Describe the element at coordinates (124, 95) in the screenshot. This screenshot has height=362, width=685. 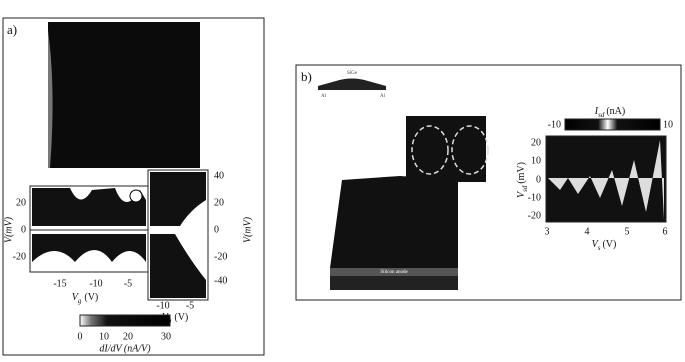
I see `image-3d-map` at that location.